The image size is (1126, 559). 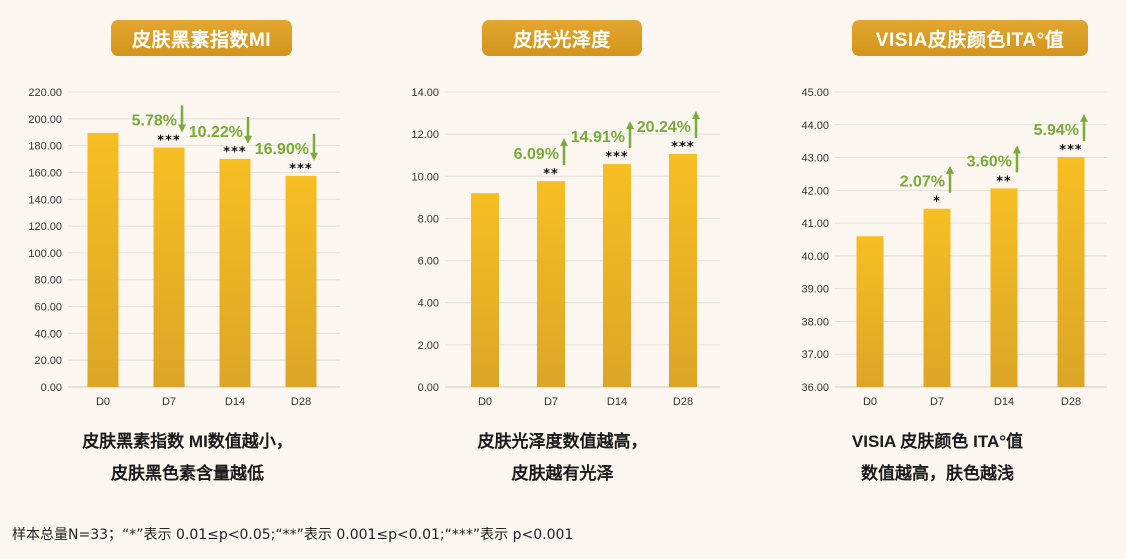 I want to click on change-percent-label: 16.90%, so click(x=282, y=149).